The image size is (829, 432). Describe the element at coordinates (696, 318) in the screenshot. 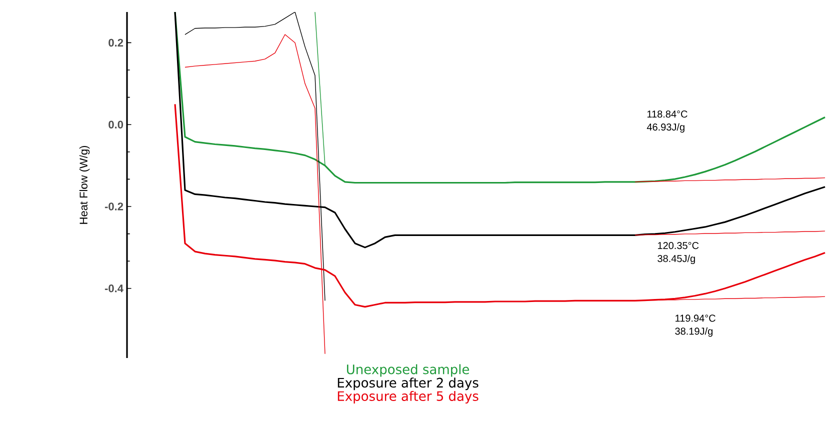

I see `annotation: 119.94°C` at that location.